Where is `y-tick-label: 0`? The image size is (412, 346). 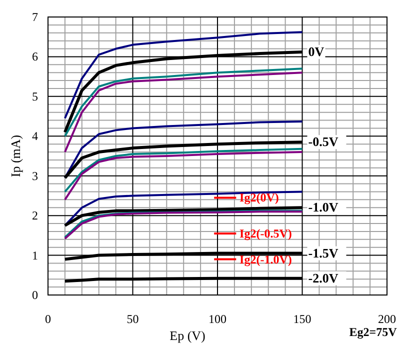
y-tick-label: 0 is located at coordinates (35, 295).